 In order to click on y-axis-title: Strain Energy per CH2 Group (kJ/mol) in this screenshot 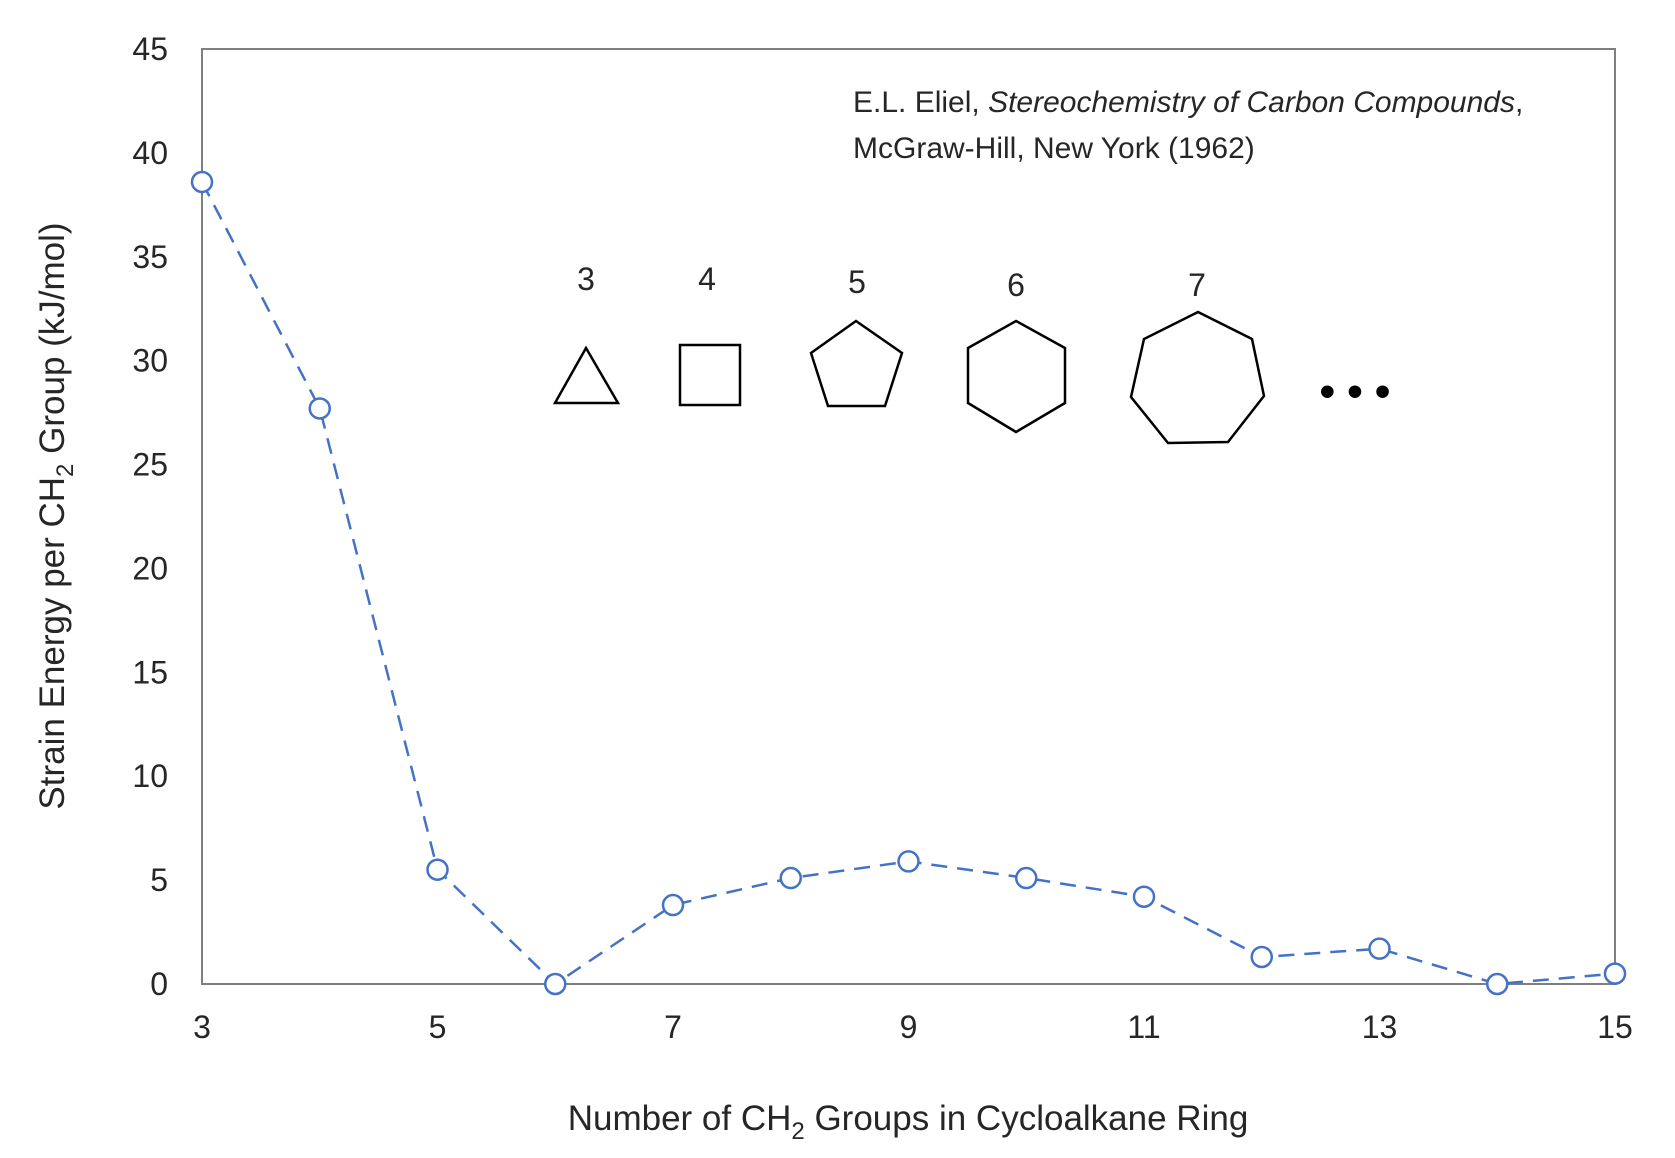, I will do `click(56, 515)`.